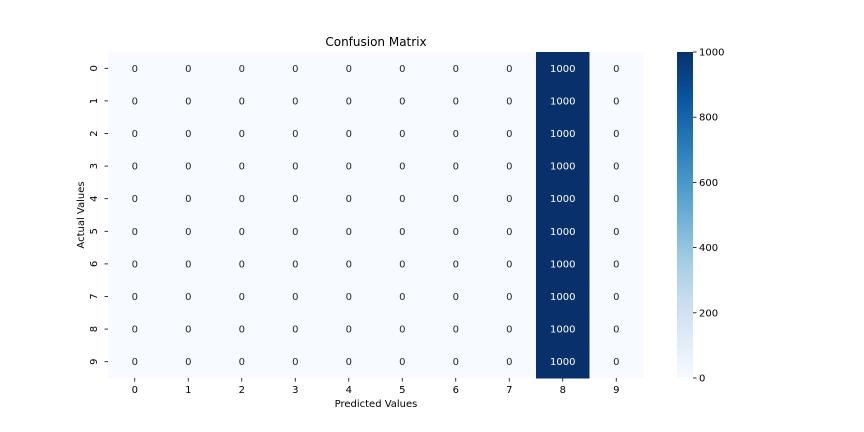 The height and width of the screenshot is (432, 864). What do you see at coordinates (94, 68) in the screenshot?
I see `y-tick-label: 0` at bounding box center [94, 68].